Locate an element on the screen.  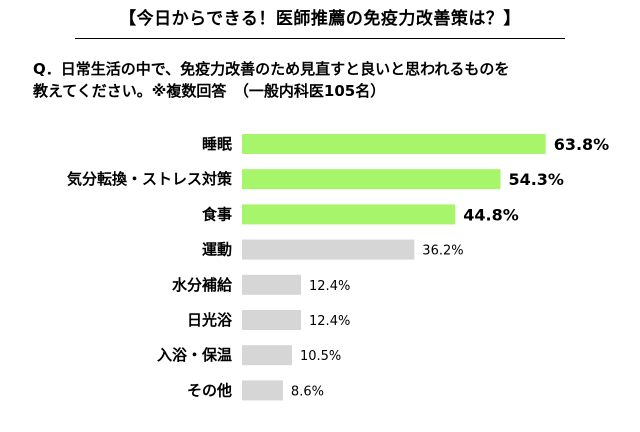
title-underline is located at coordinates (320, 38).